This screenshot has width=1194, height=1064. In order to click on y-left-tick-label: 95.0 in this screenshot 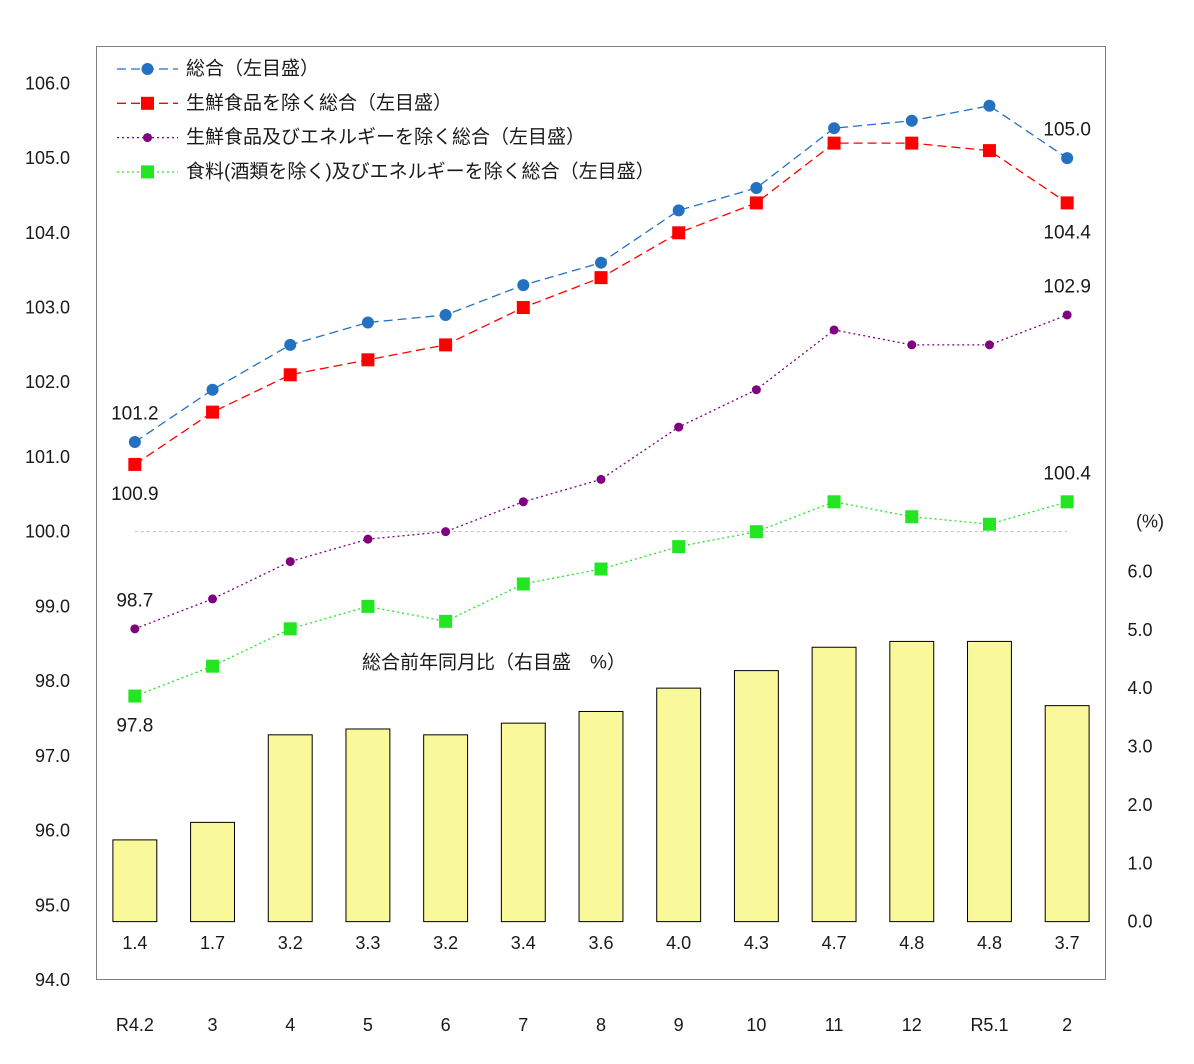, I will do `click(52, 905)`.